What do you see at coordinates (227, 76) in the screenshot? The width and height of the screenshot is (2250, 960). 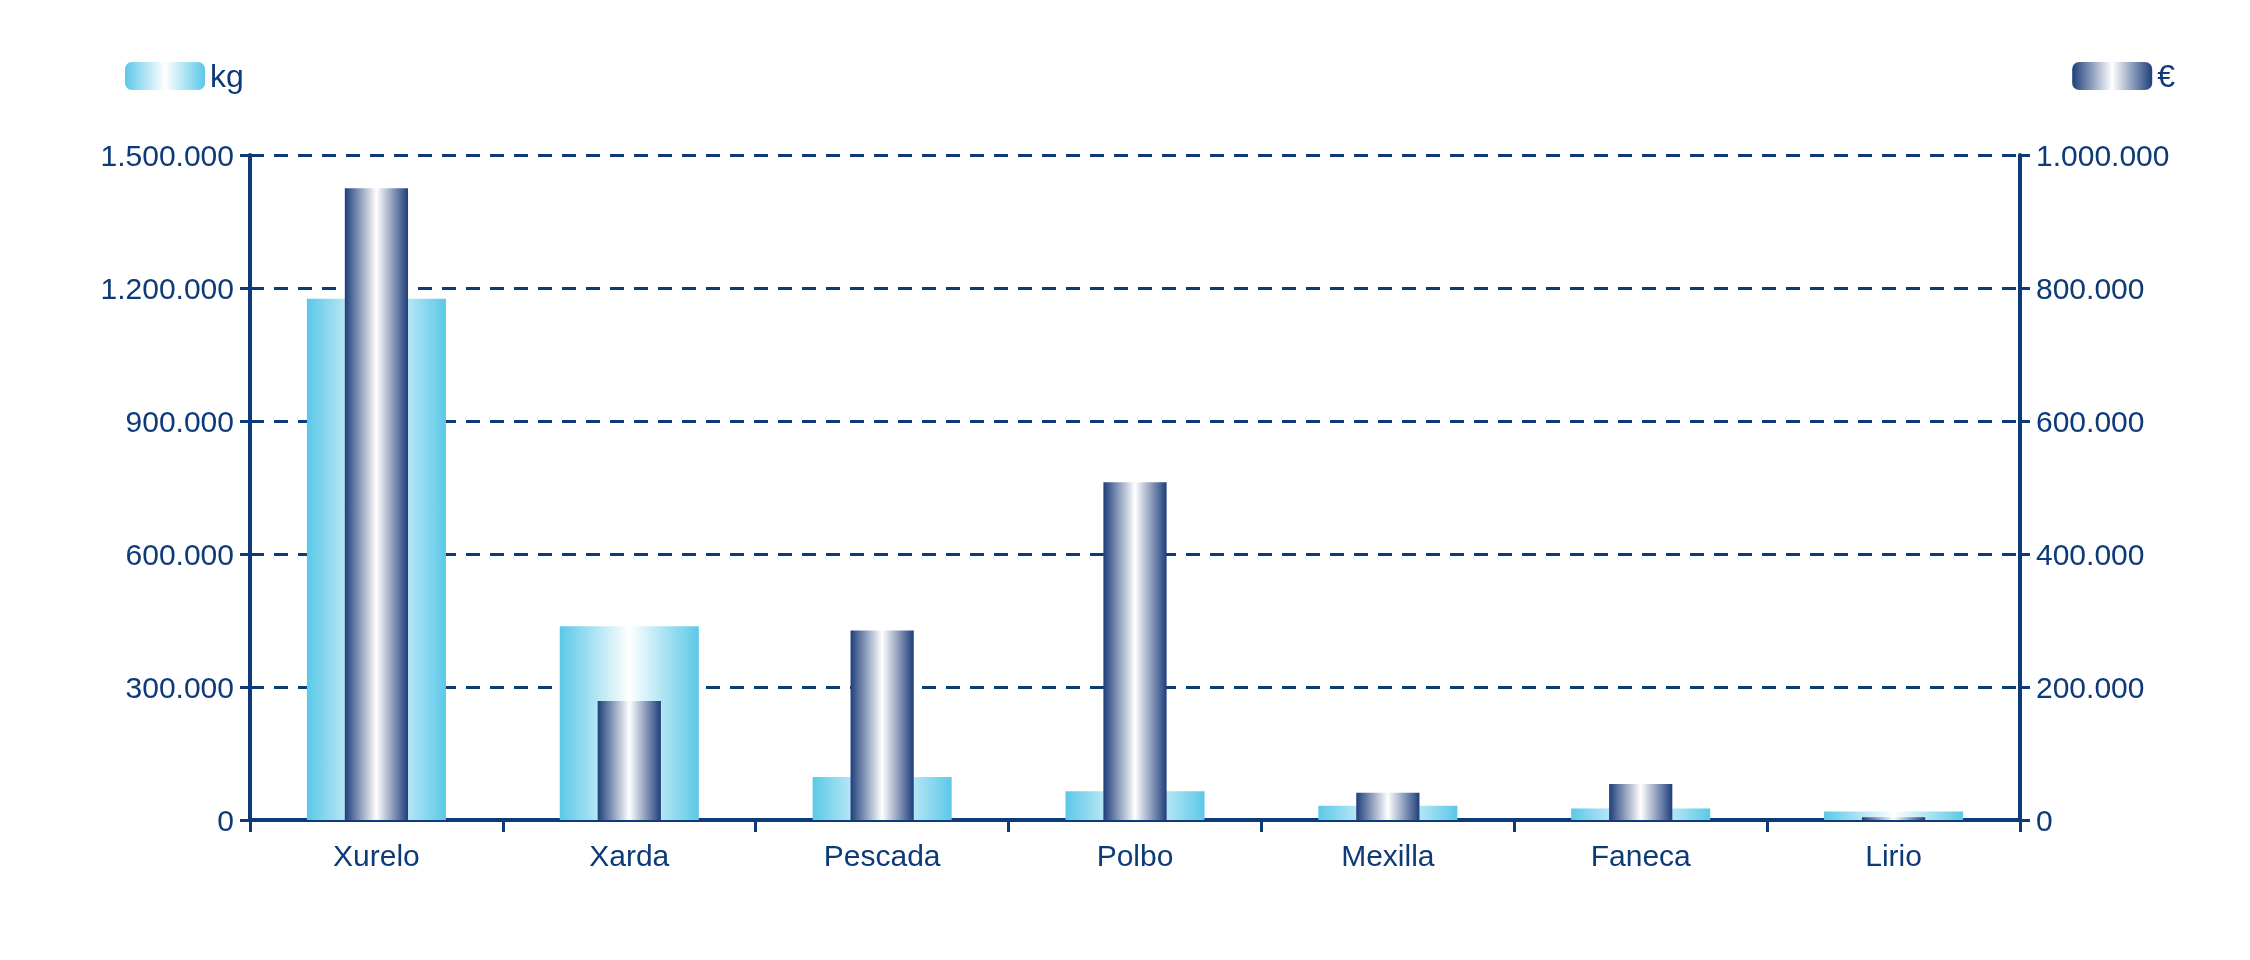 I see `legend-label: kg` at bounding box center [227, 76].